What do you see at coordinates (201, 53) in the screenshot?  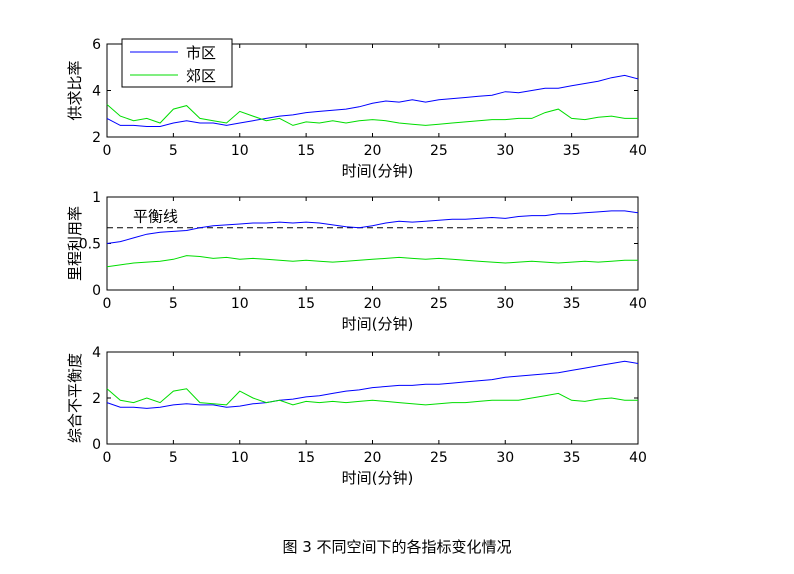 I see `legend-label-urban: 市区` at bounding box center [201, 53].